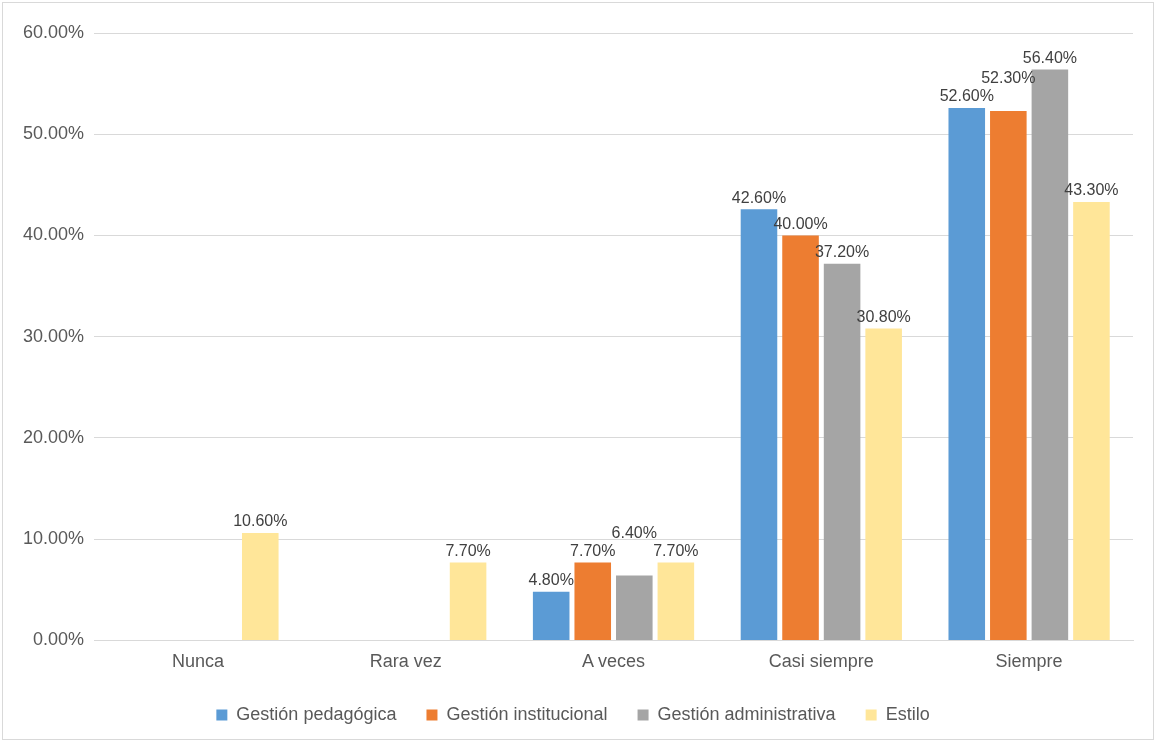 The width and height of the screenshot is (1155, 742). What do you see at coordinates (1008, 78) in the screenshot?
I see `data-label: 52.30%` at bounding box center [1008, 78].